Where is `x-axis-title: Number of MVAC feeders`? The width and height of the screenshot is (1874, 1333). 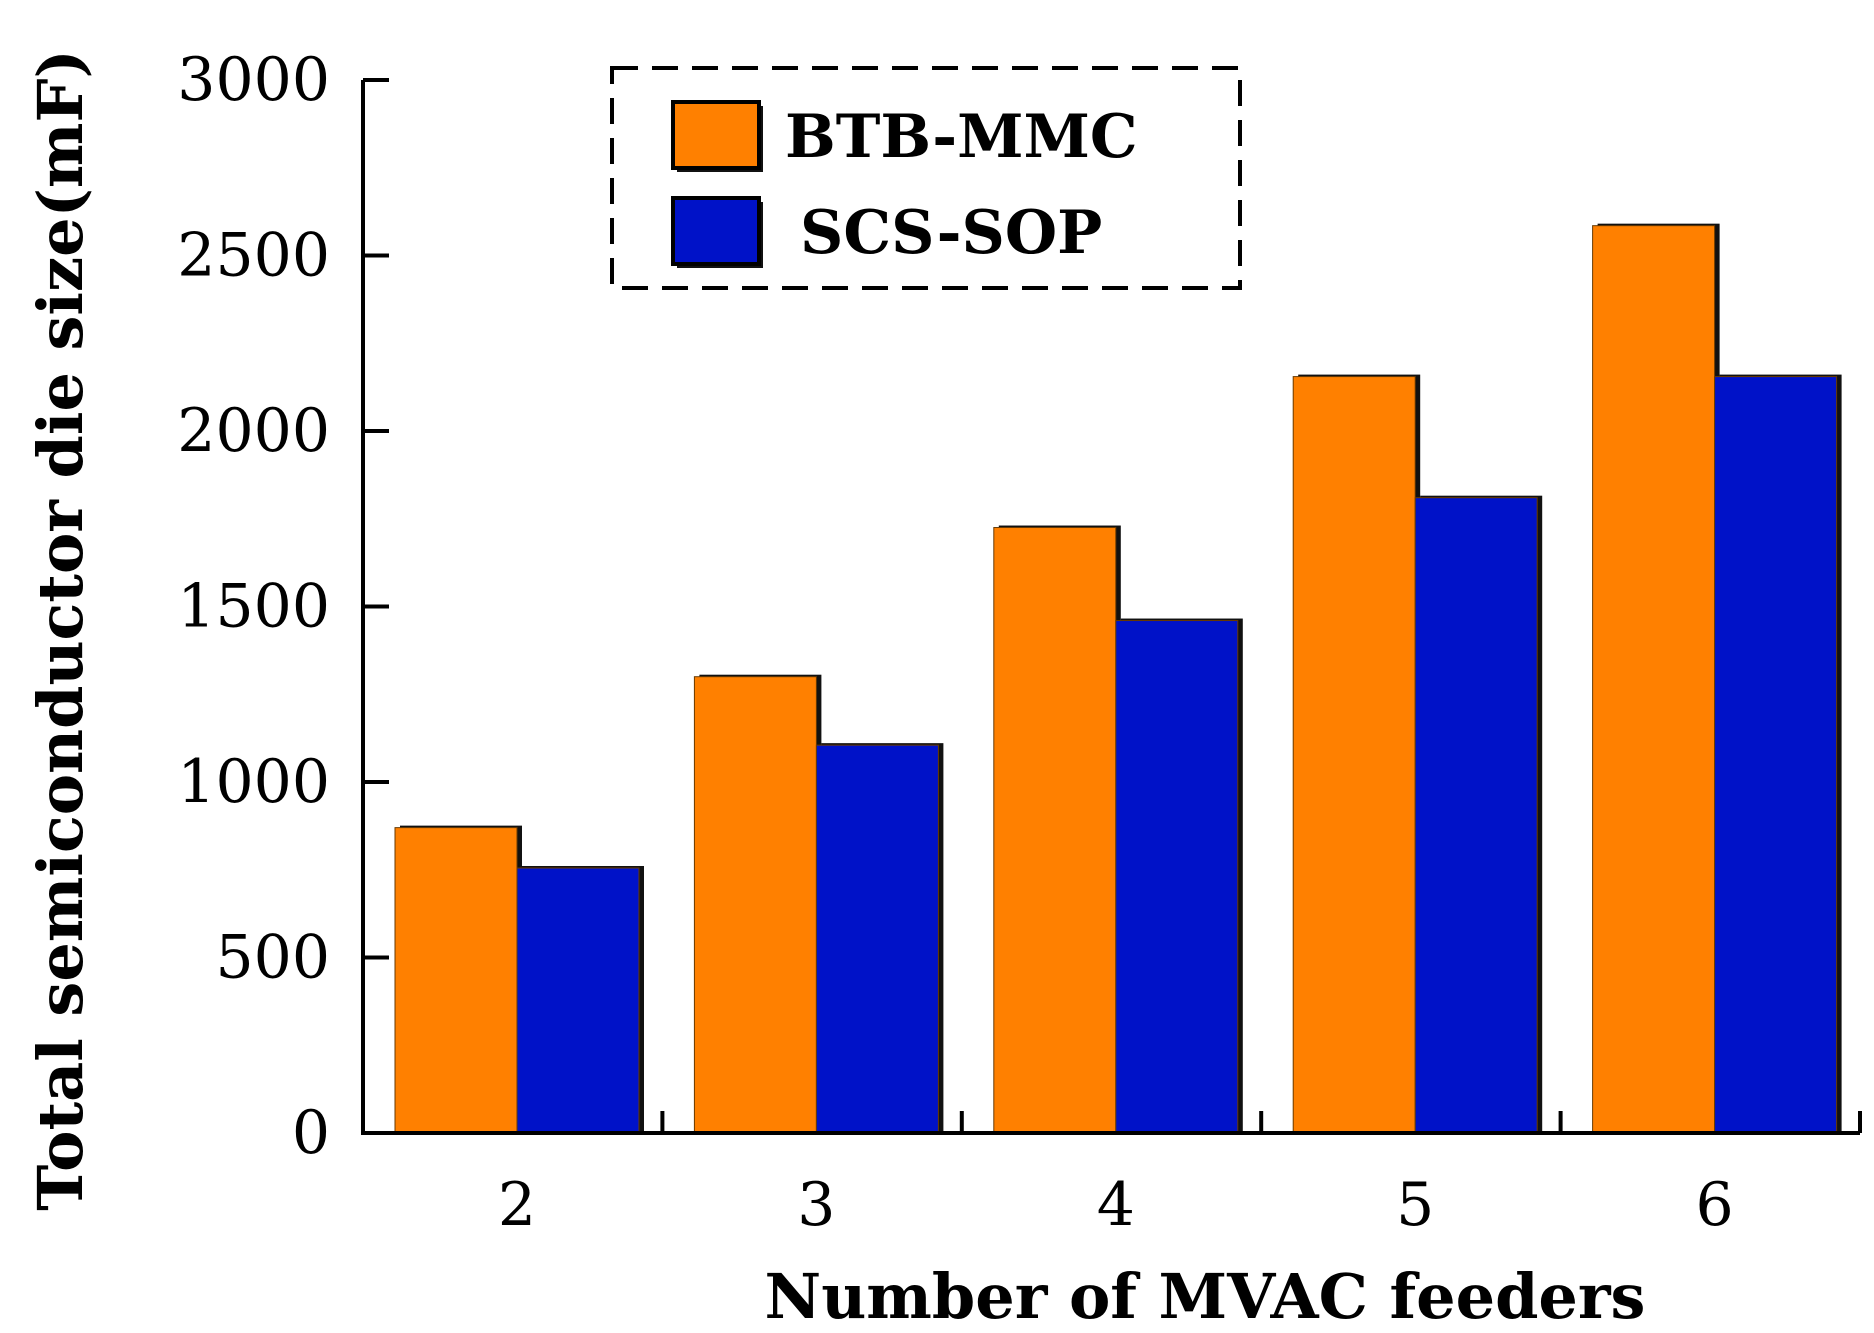 x-axis-title: Number of MVAC feeders is located at coordinates (1205, 1296).